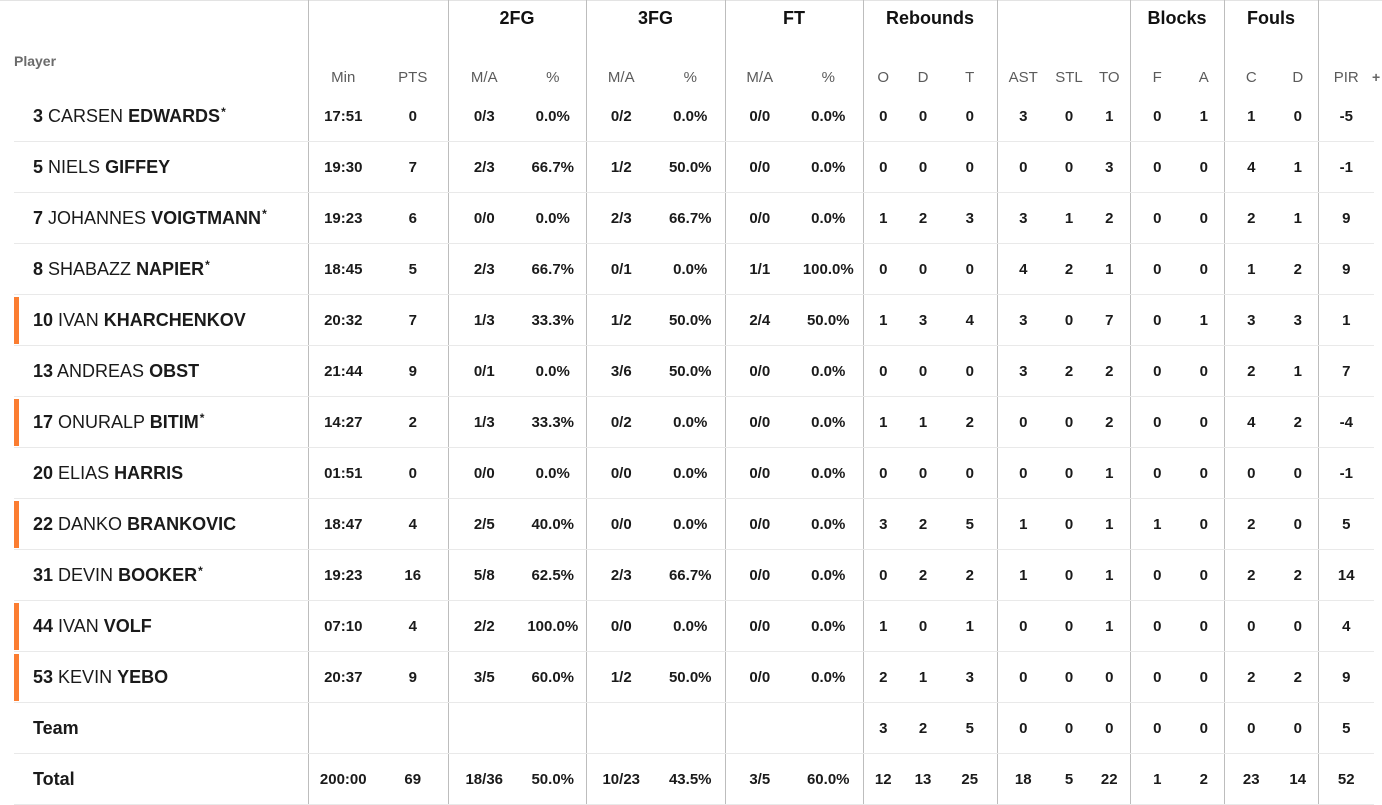 The height and width of the screenshot is (805, 1382). What do you see at coordinates (343, 524) in the screenshot?
I see `stat-min: 18:47` at bounding box center [343, 524].